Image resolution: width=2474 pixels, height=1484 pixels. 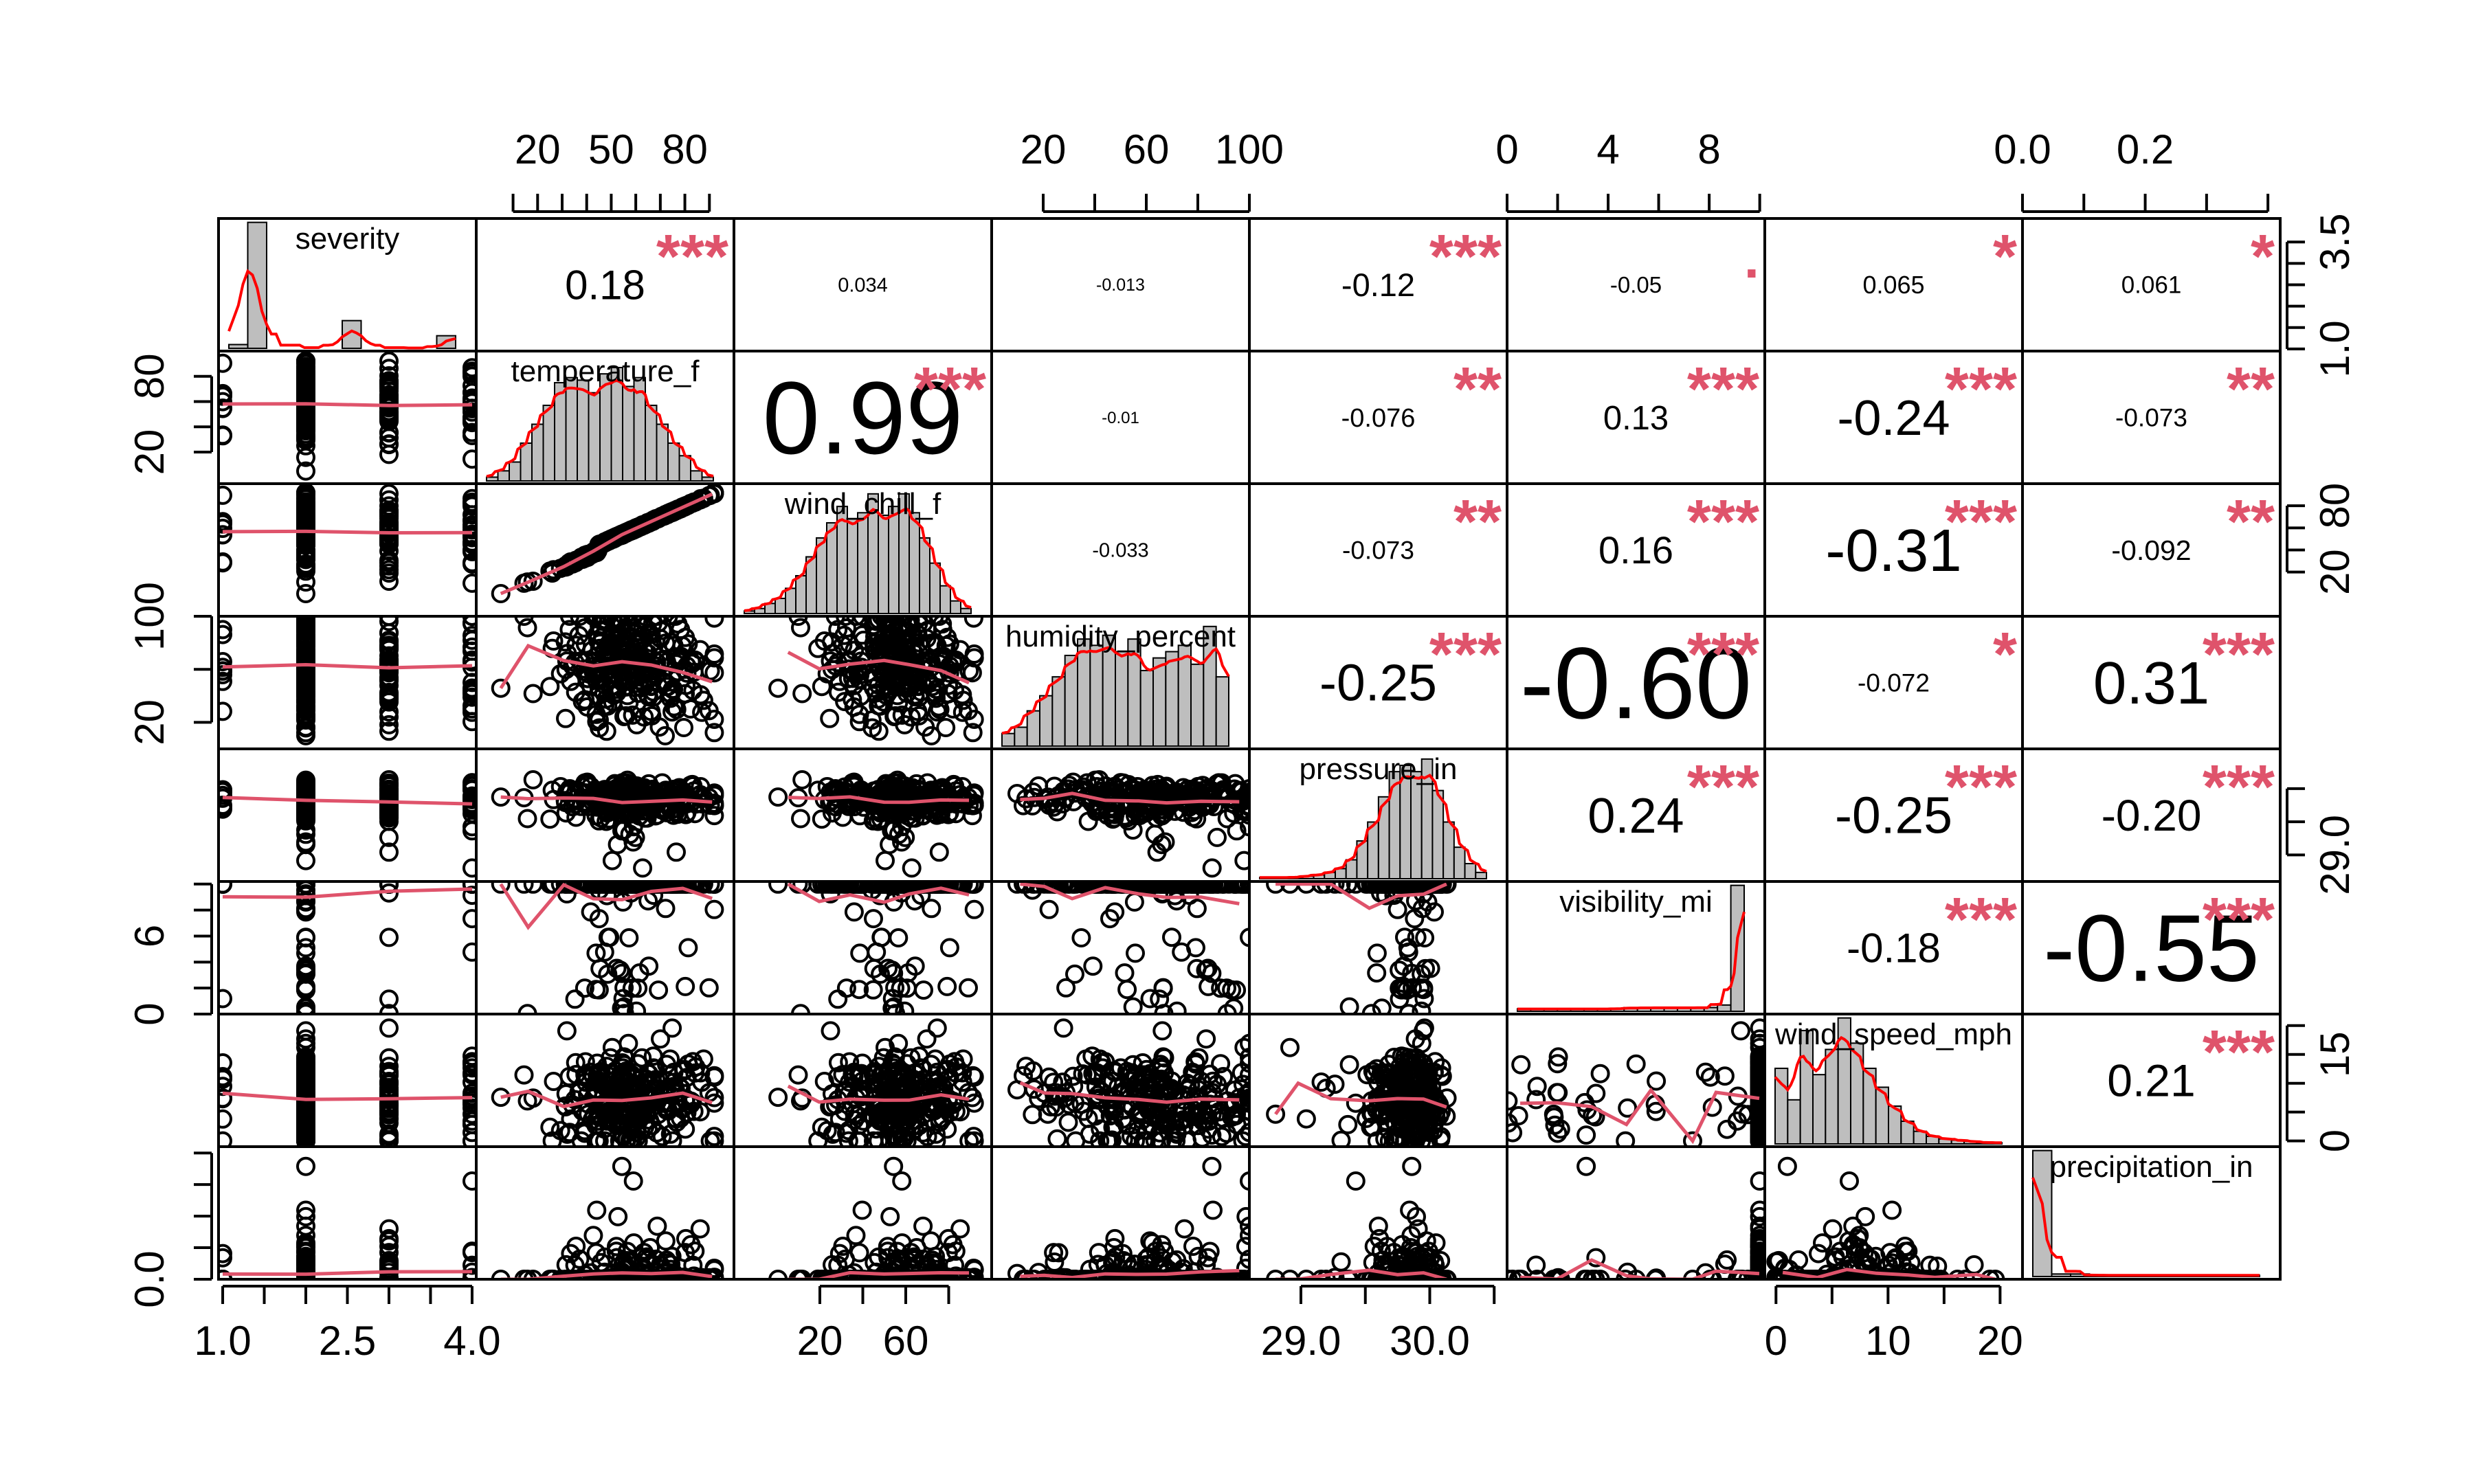 I want to click on correlation-value: 0.16, so click(x=1635, y=550).